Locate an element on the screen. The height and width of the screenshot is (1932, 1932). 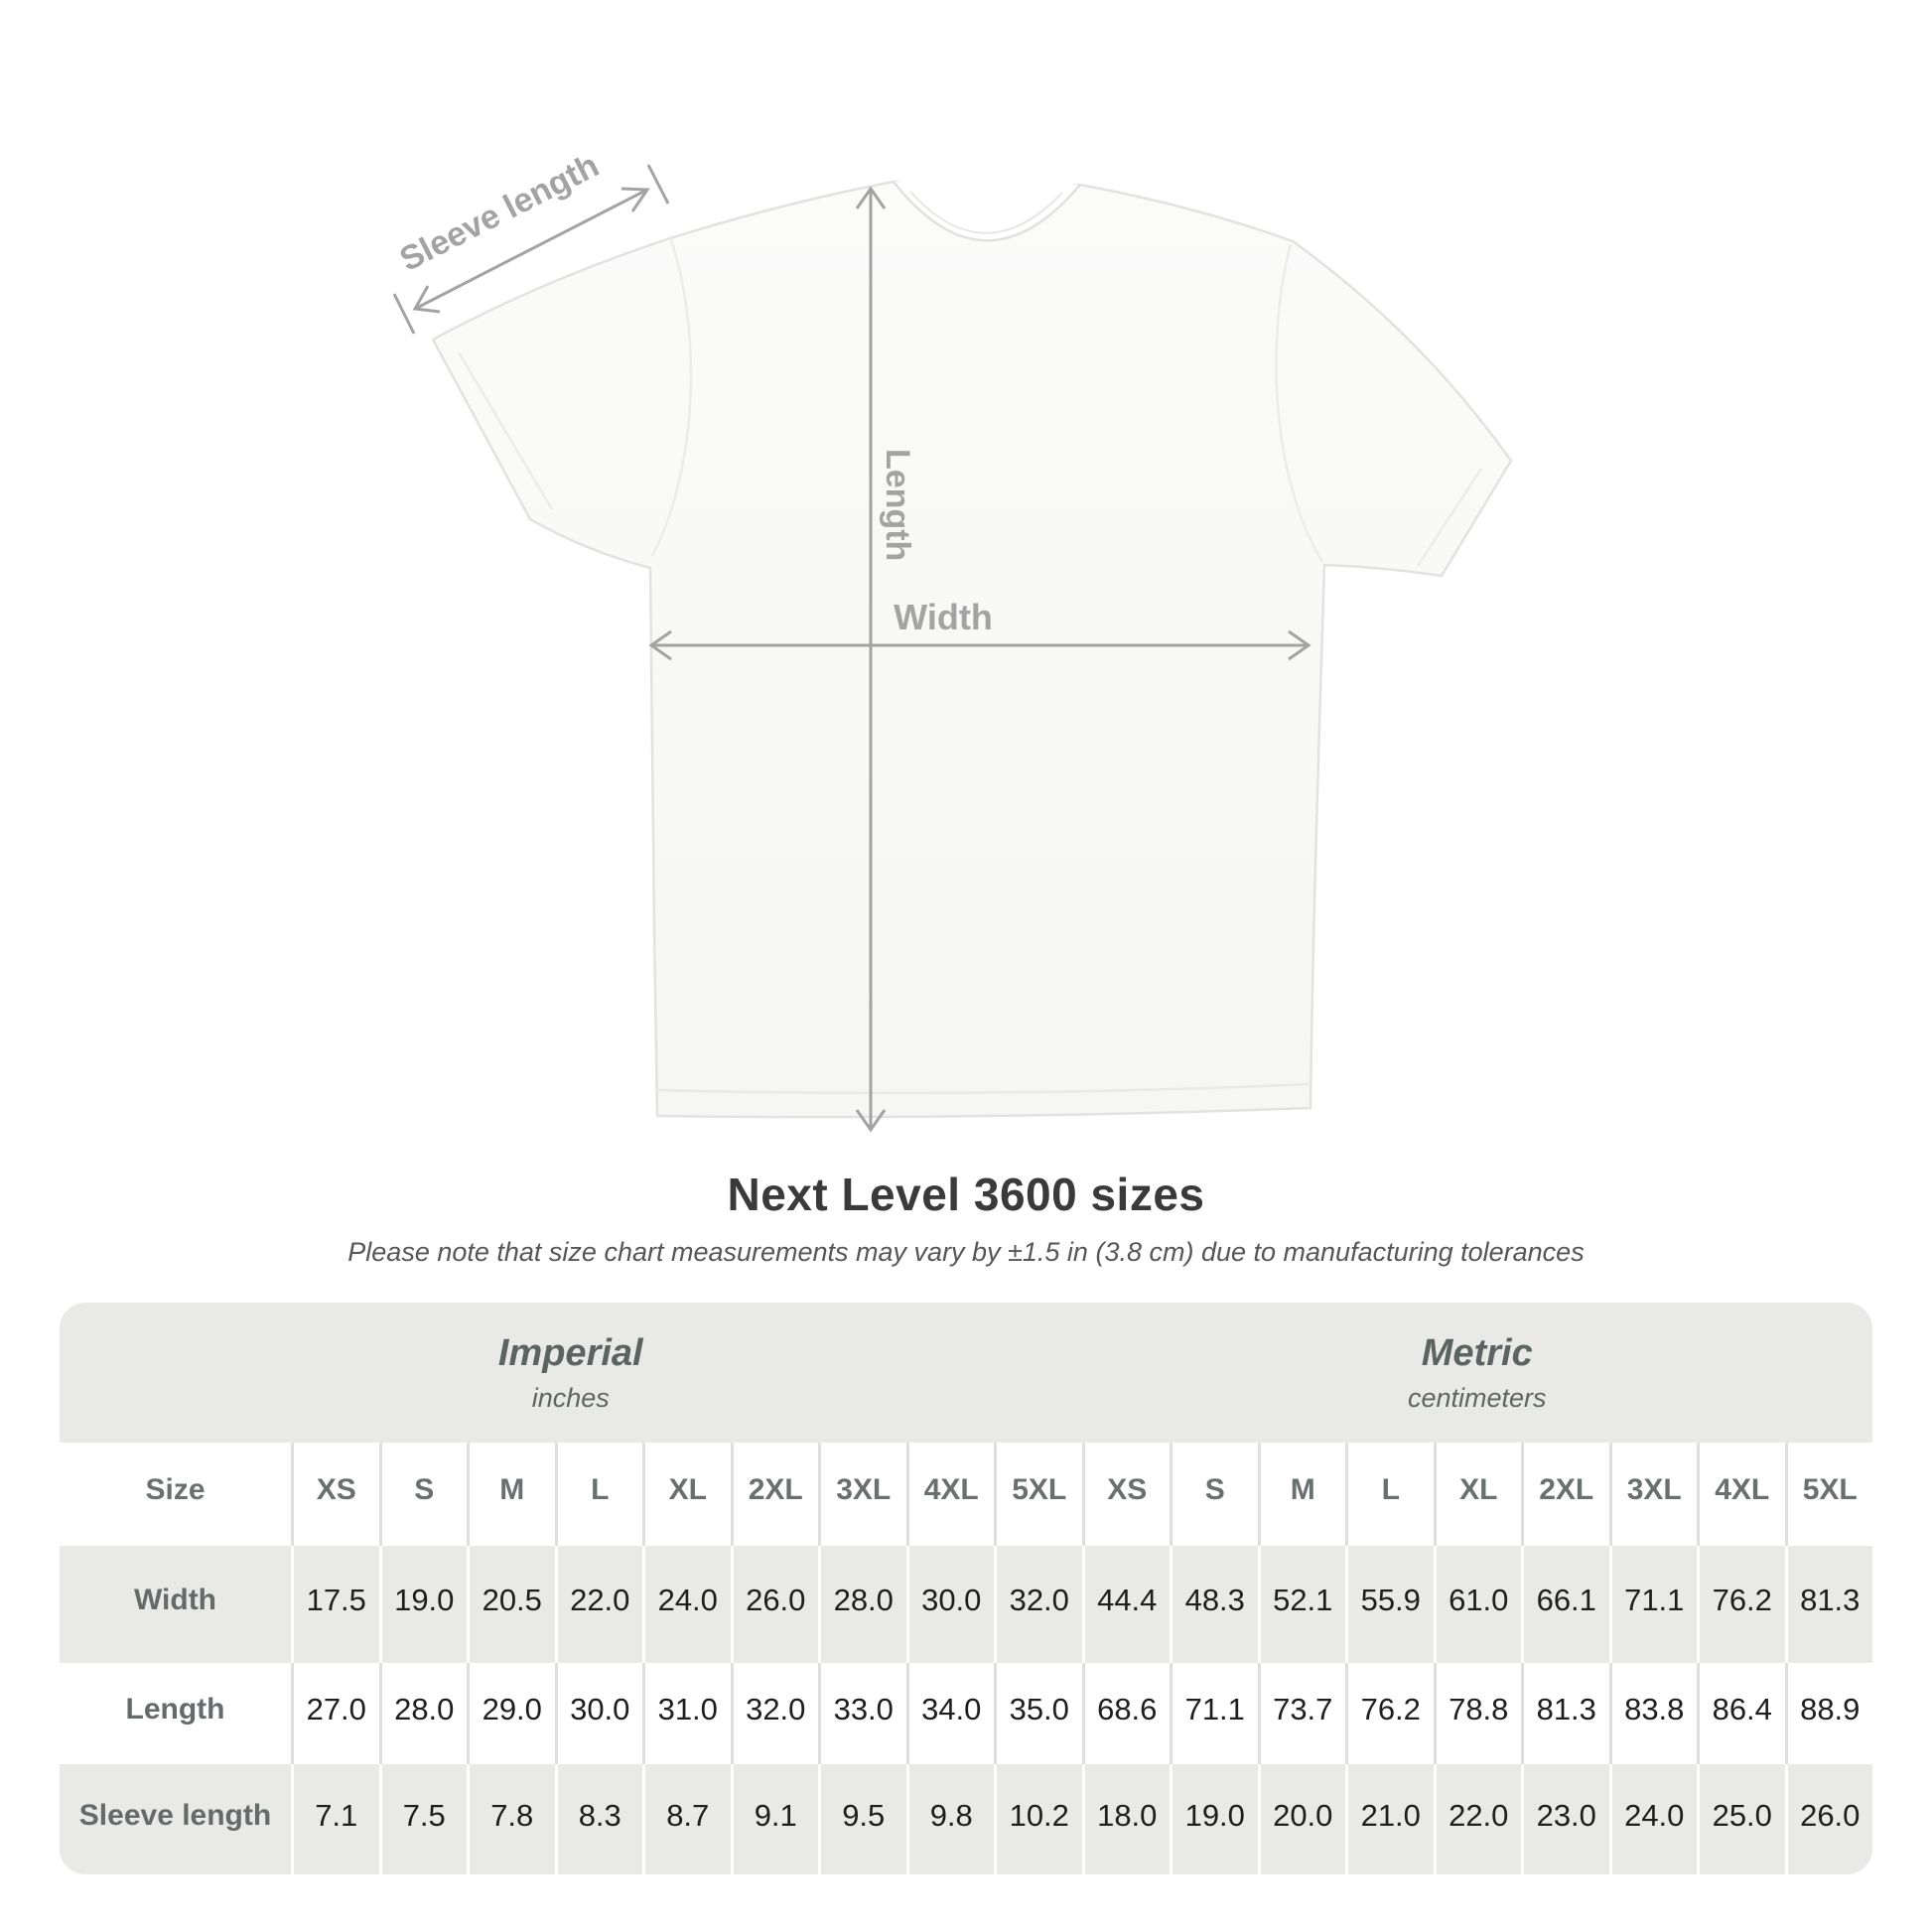
length-arrow-top is located at coordinates (871, 198).